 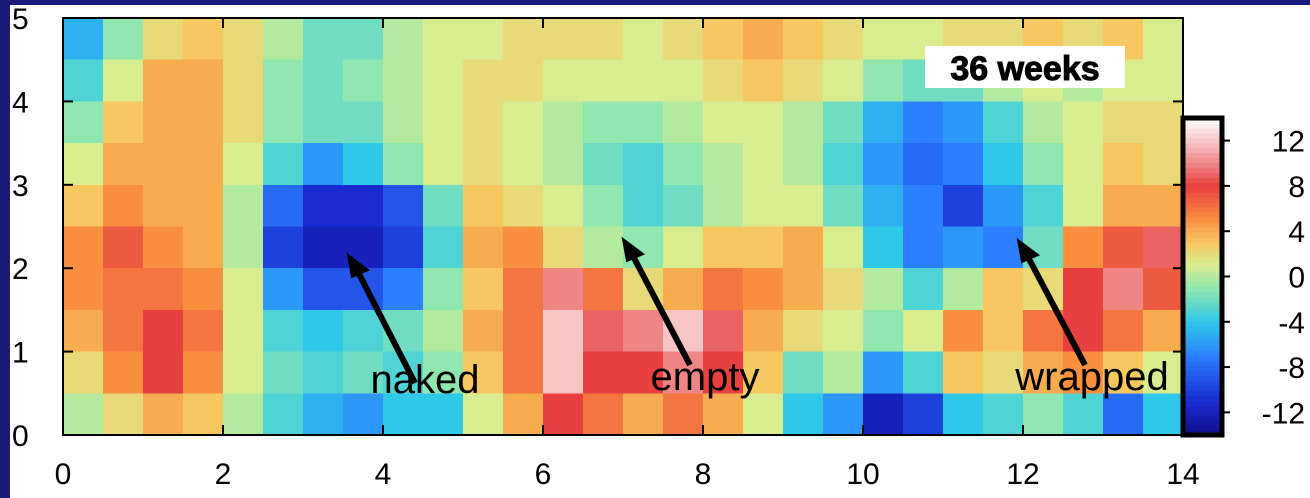 What do you see at coordinates (1296, 278) in the screenshot?
I see `colorbar-tick-label: 0` at bounding box center [1296, 278].